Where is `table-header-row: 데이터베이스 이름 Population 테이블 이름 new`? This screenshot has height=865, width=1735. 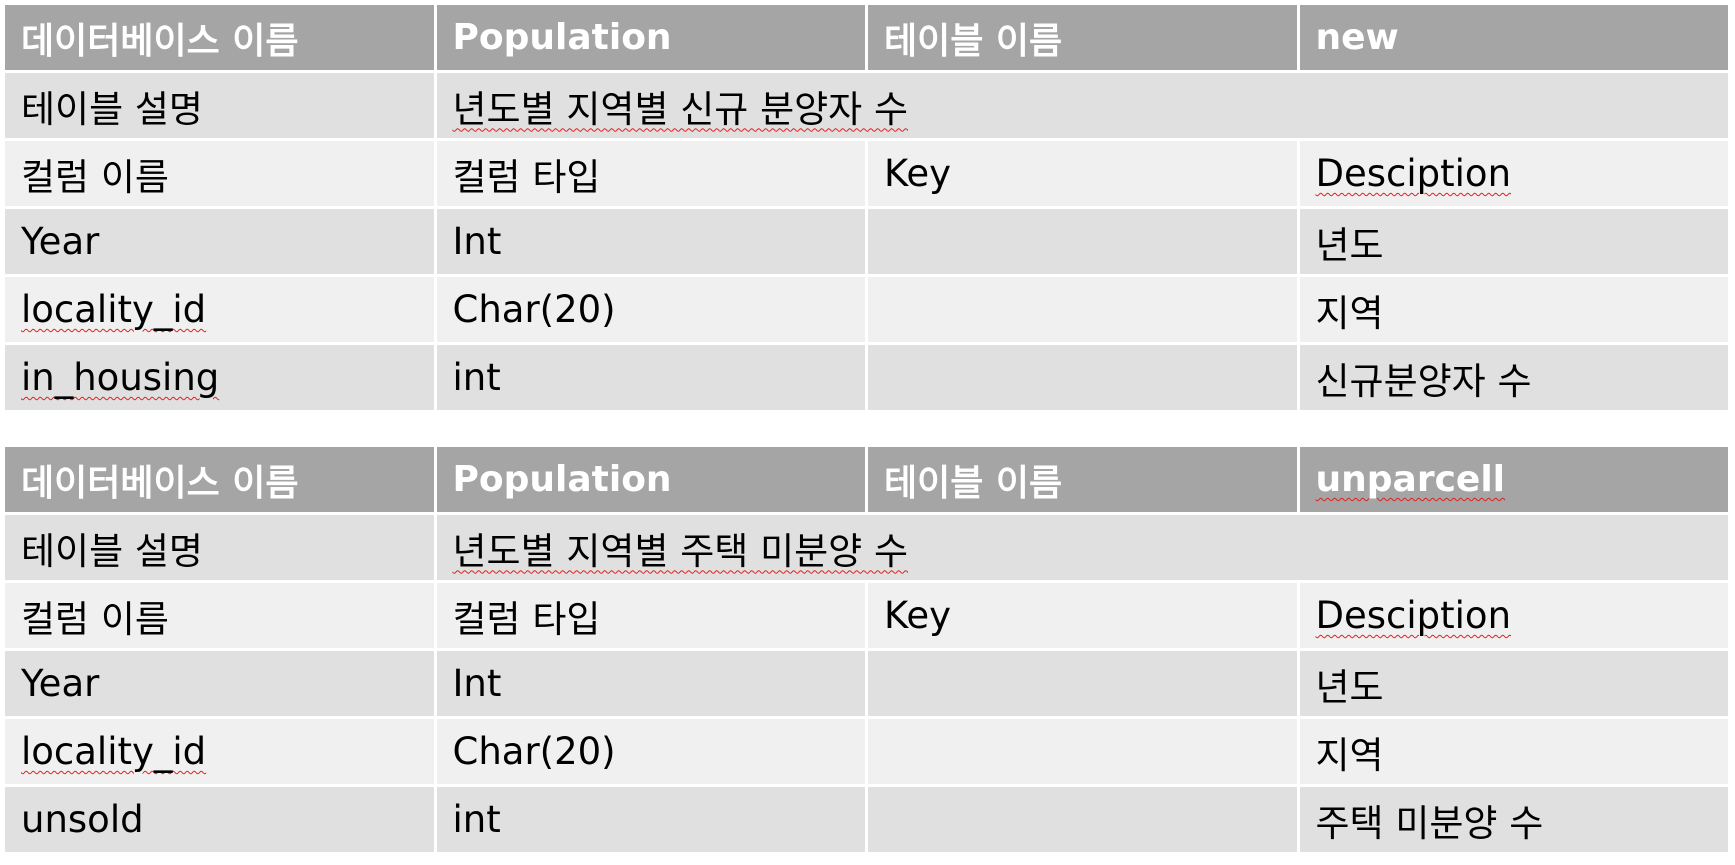 table-header-row: 데이터베이스 이름 Population 테이블 이름 new is located at coordinates (866, 37).